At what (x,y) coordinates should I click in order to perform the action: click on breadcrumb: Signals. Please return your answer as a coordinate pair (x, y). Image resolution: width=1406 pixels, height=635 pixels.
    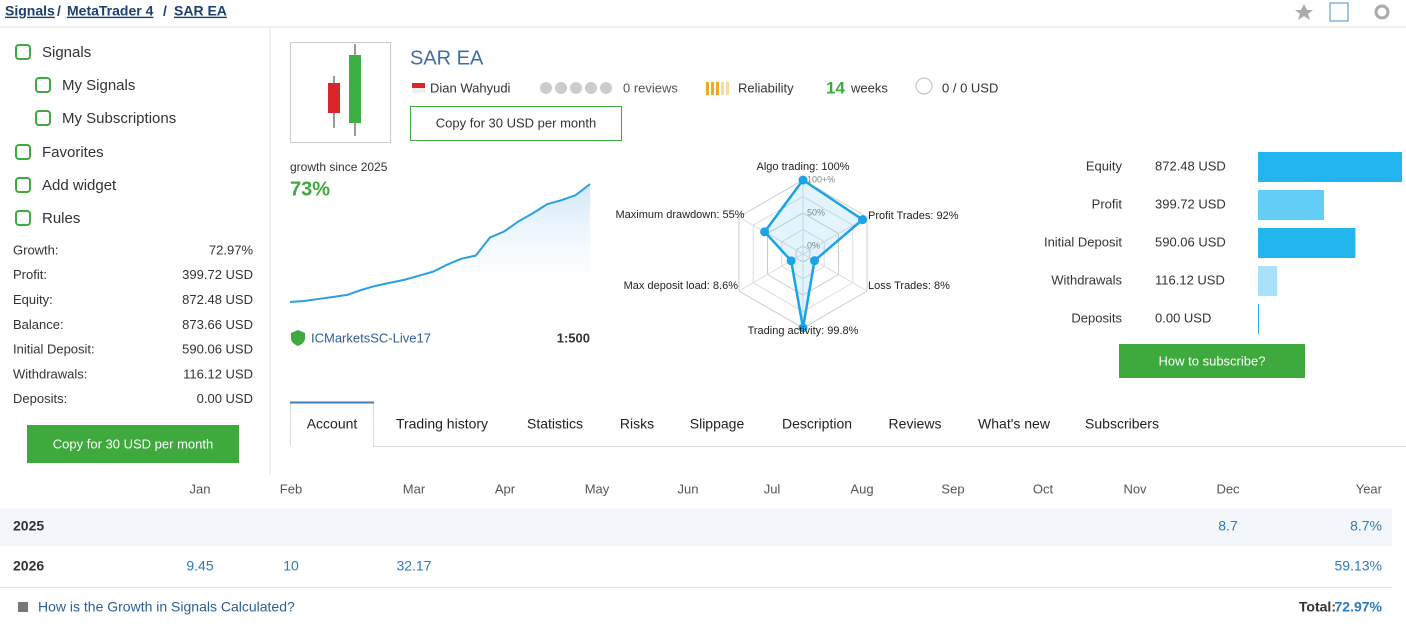
    Looking at the image, I should click on (30, 11).